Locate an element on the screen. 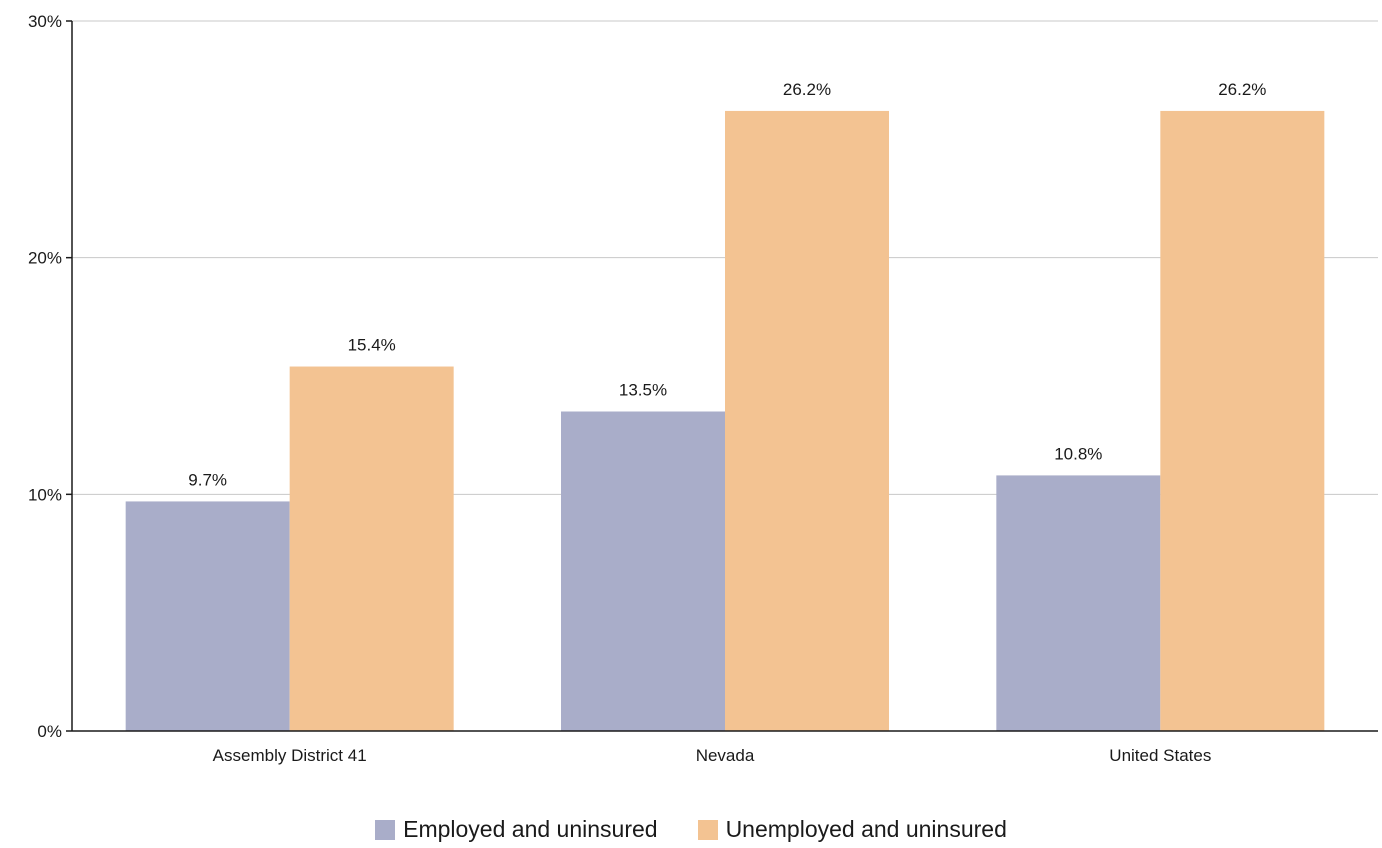 The image size is (1382, 848). legend-label-unemployed: Unemployed and uninsured is located at coordinates (866, 829).